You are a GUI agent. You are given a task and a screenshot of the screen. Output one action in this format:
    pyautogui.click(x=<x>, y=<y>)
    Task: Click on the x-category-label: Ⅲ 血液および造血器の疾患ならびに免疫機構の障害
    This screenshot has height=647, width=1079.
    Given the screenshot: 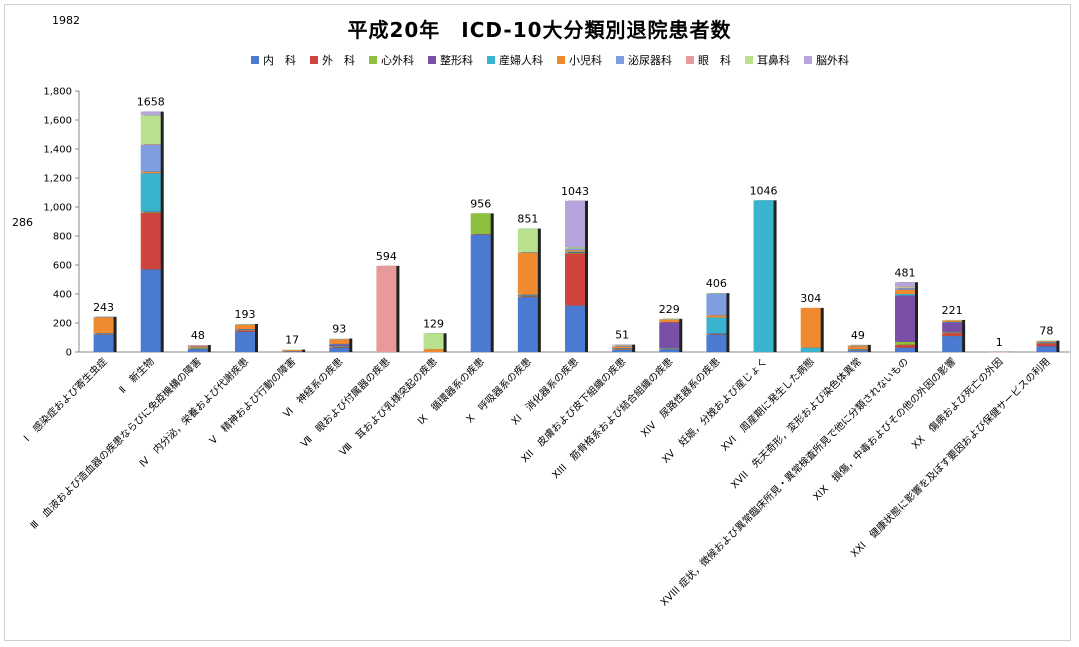 What is the action you would take?
    pyautogui.click(x=115, y=443)
    